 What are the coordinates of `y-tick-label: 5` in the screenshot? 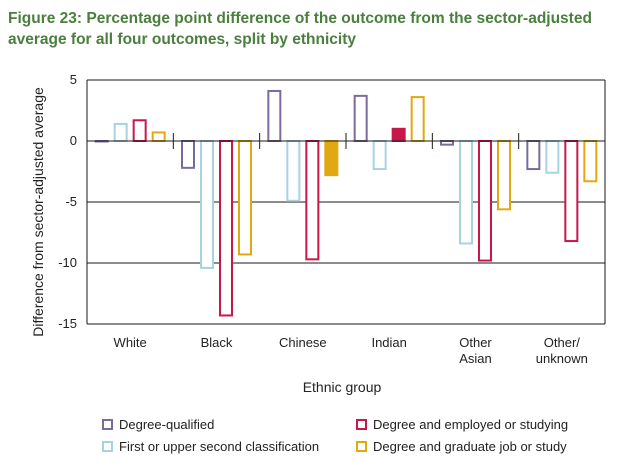 It's located at (73, 79).